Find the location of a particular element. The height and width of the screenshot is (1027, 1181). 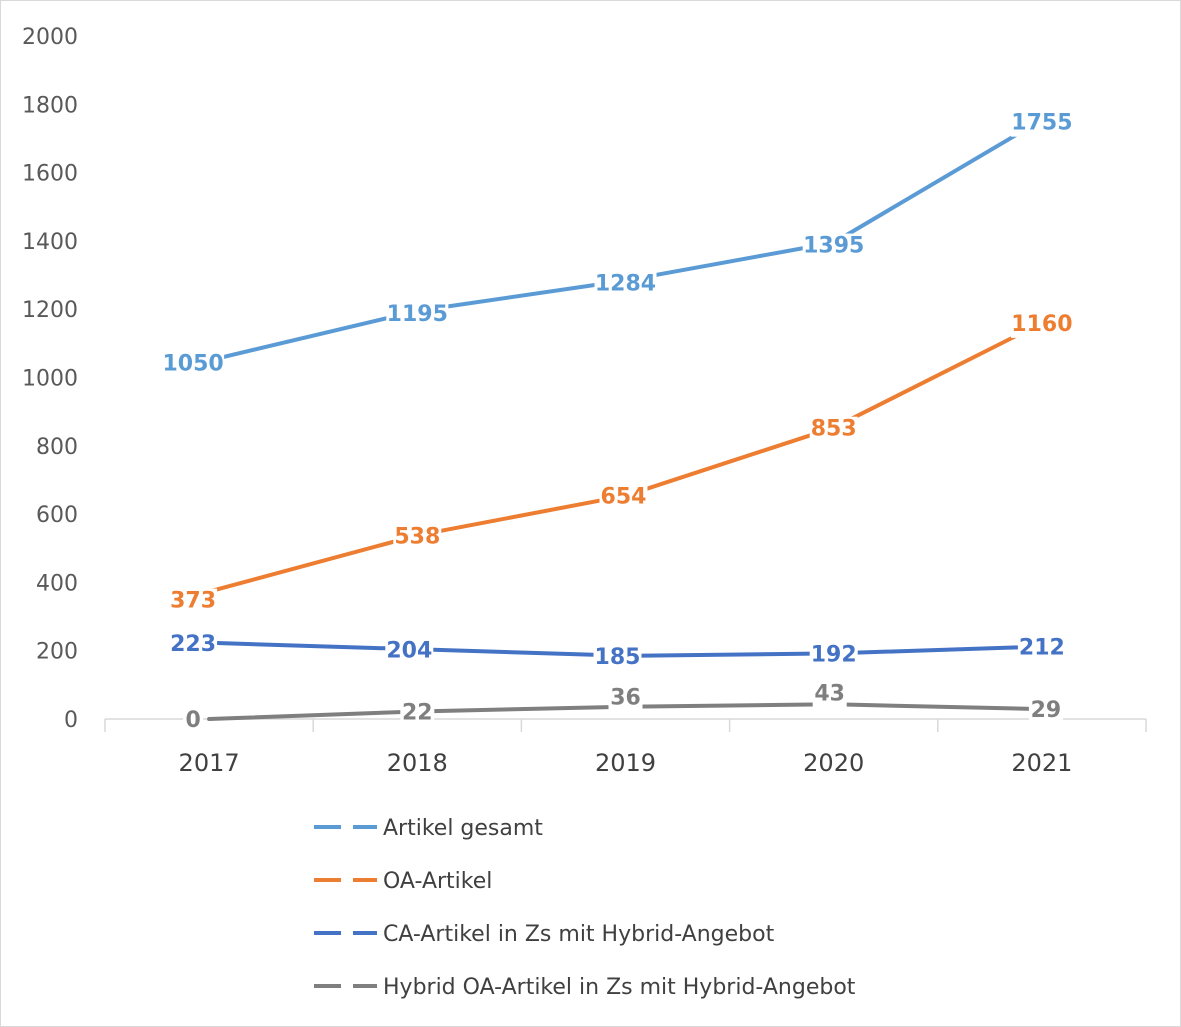

x-tick-label: 2017 is located at coordinates (209, 763).